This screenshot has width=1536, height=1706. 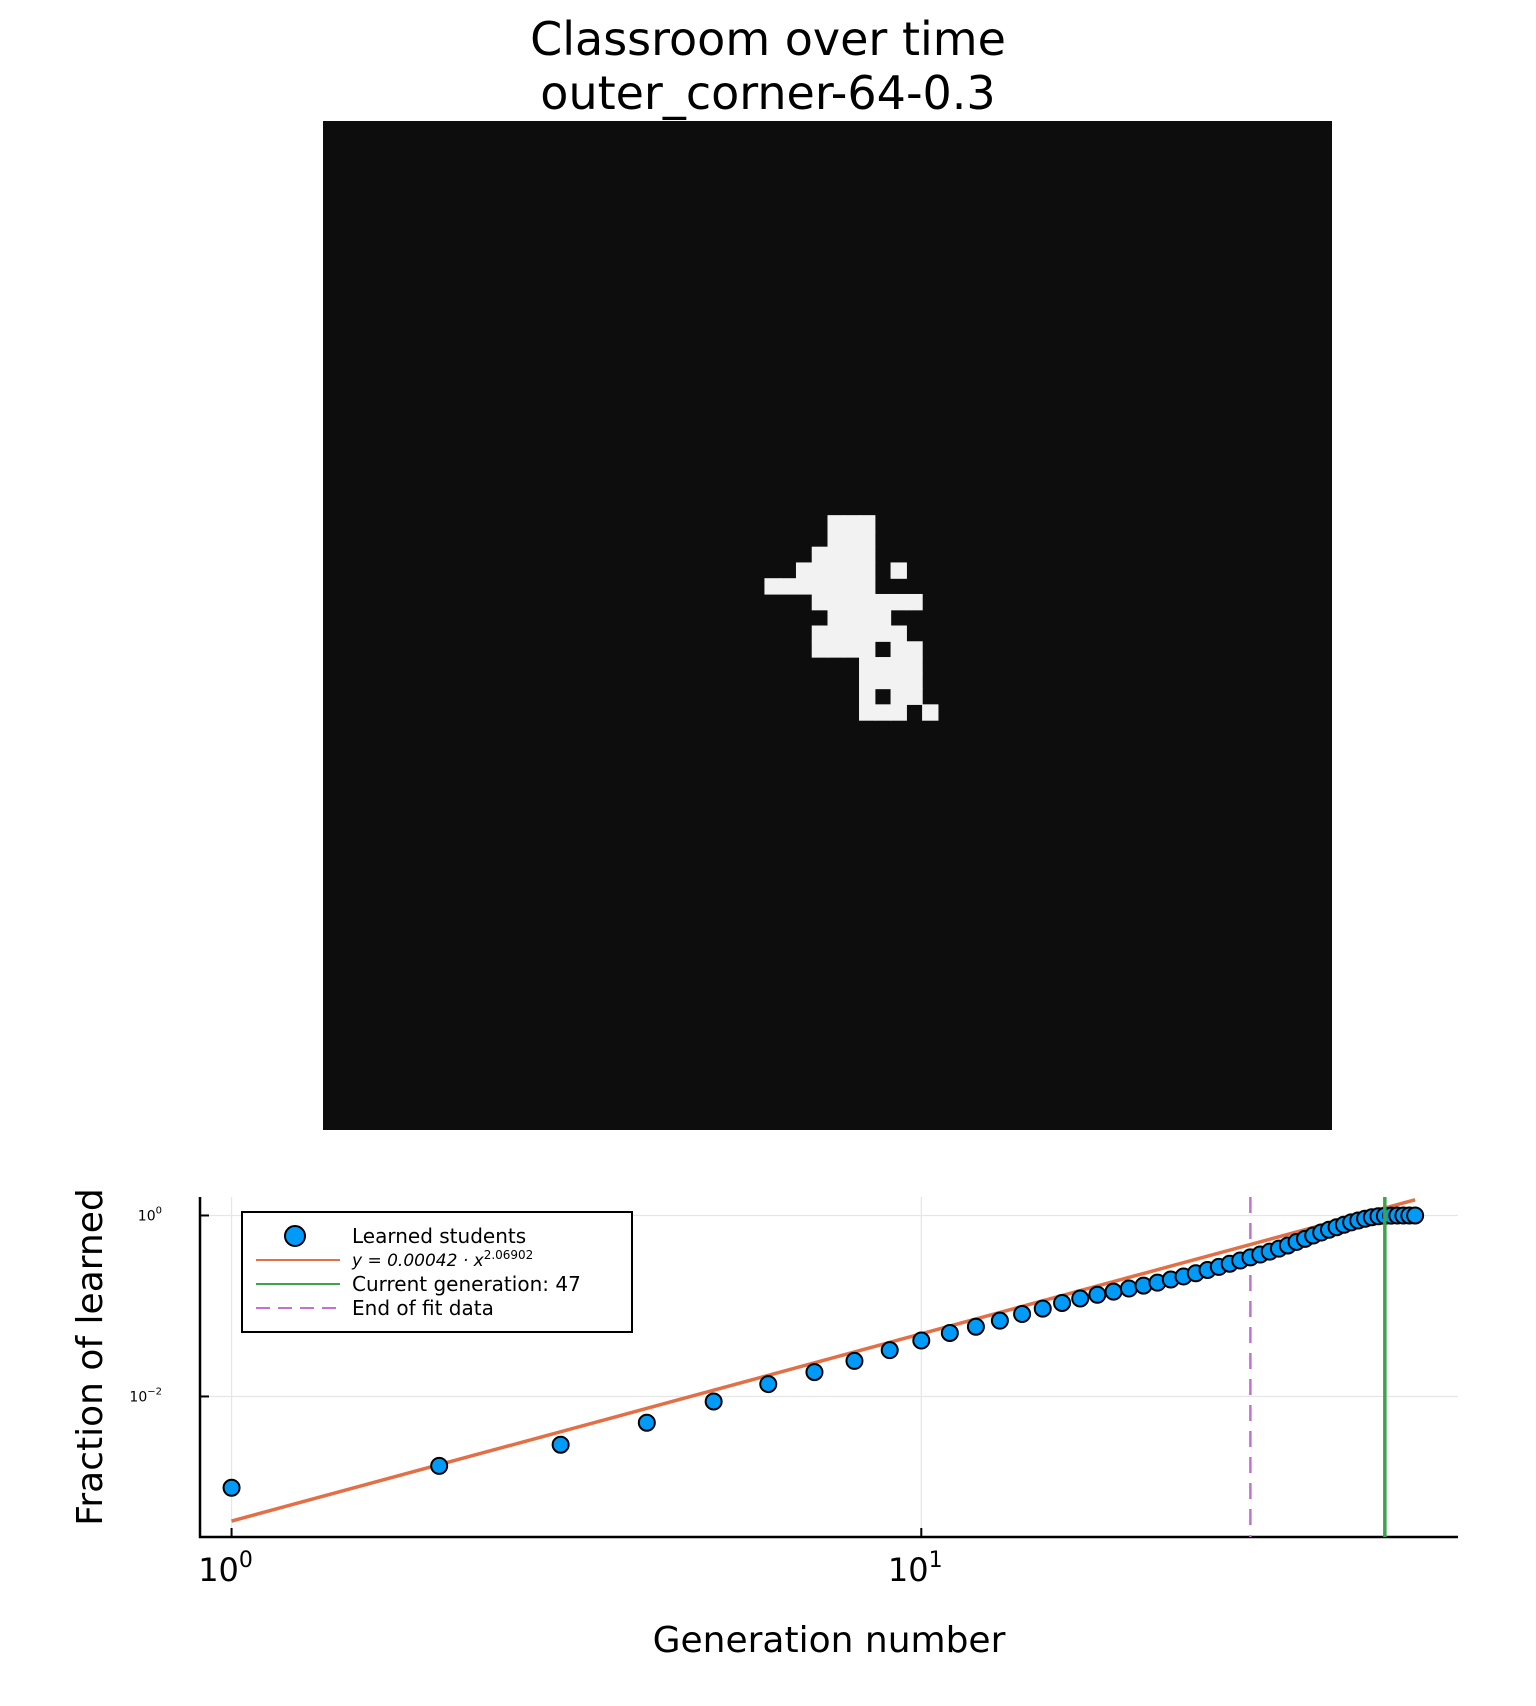 I want to click on x-axis-label: Generation number, so click(x=829, y=1640).